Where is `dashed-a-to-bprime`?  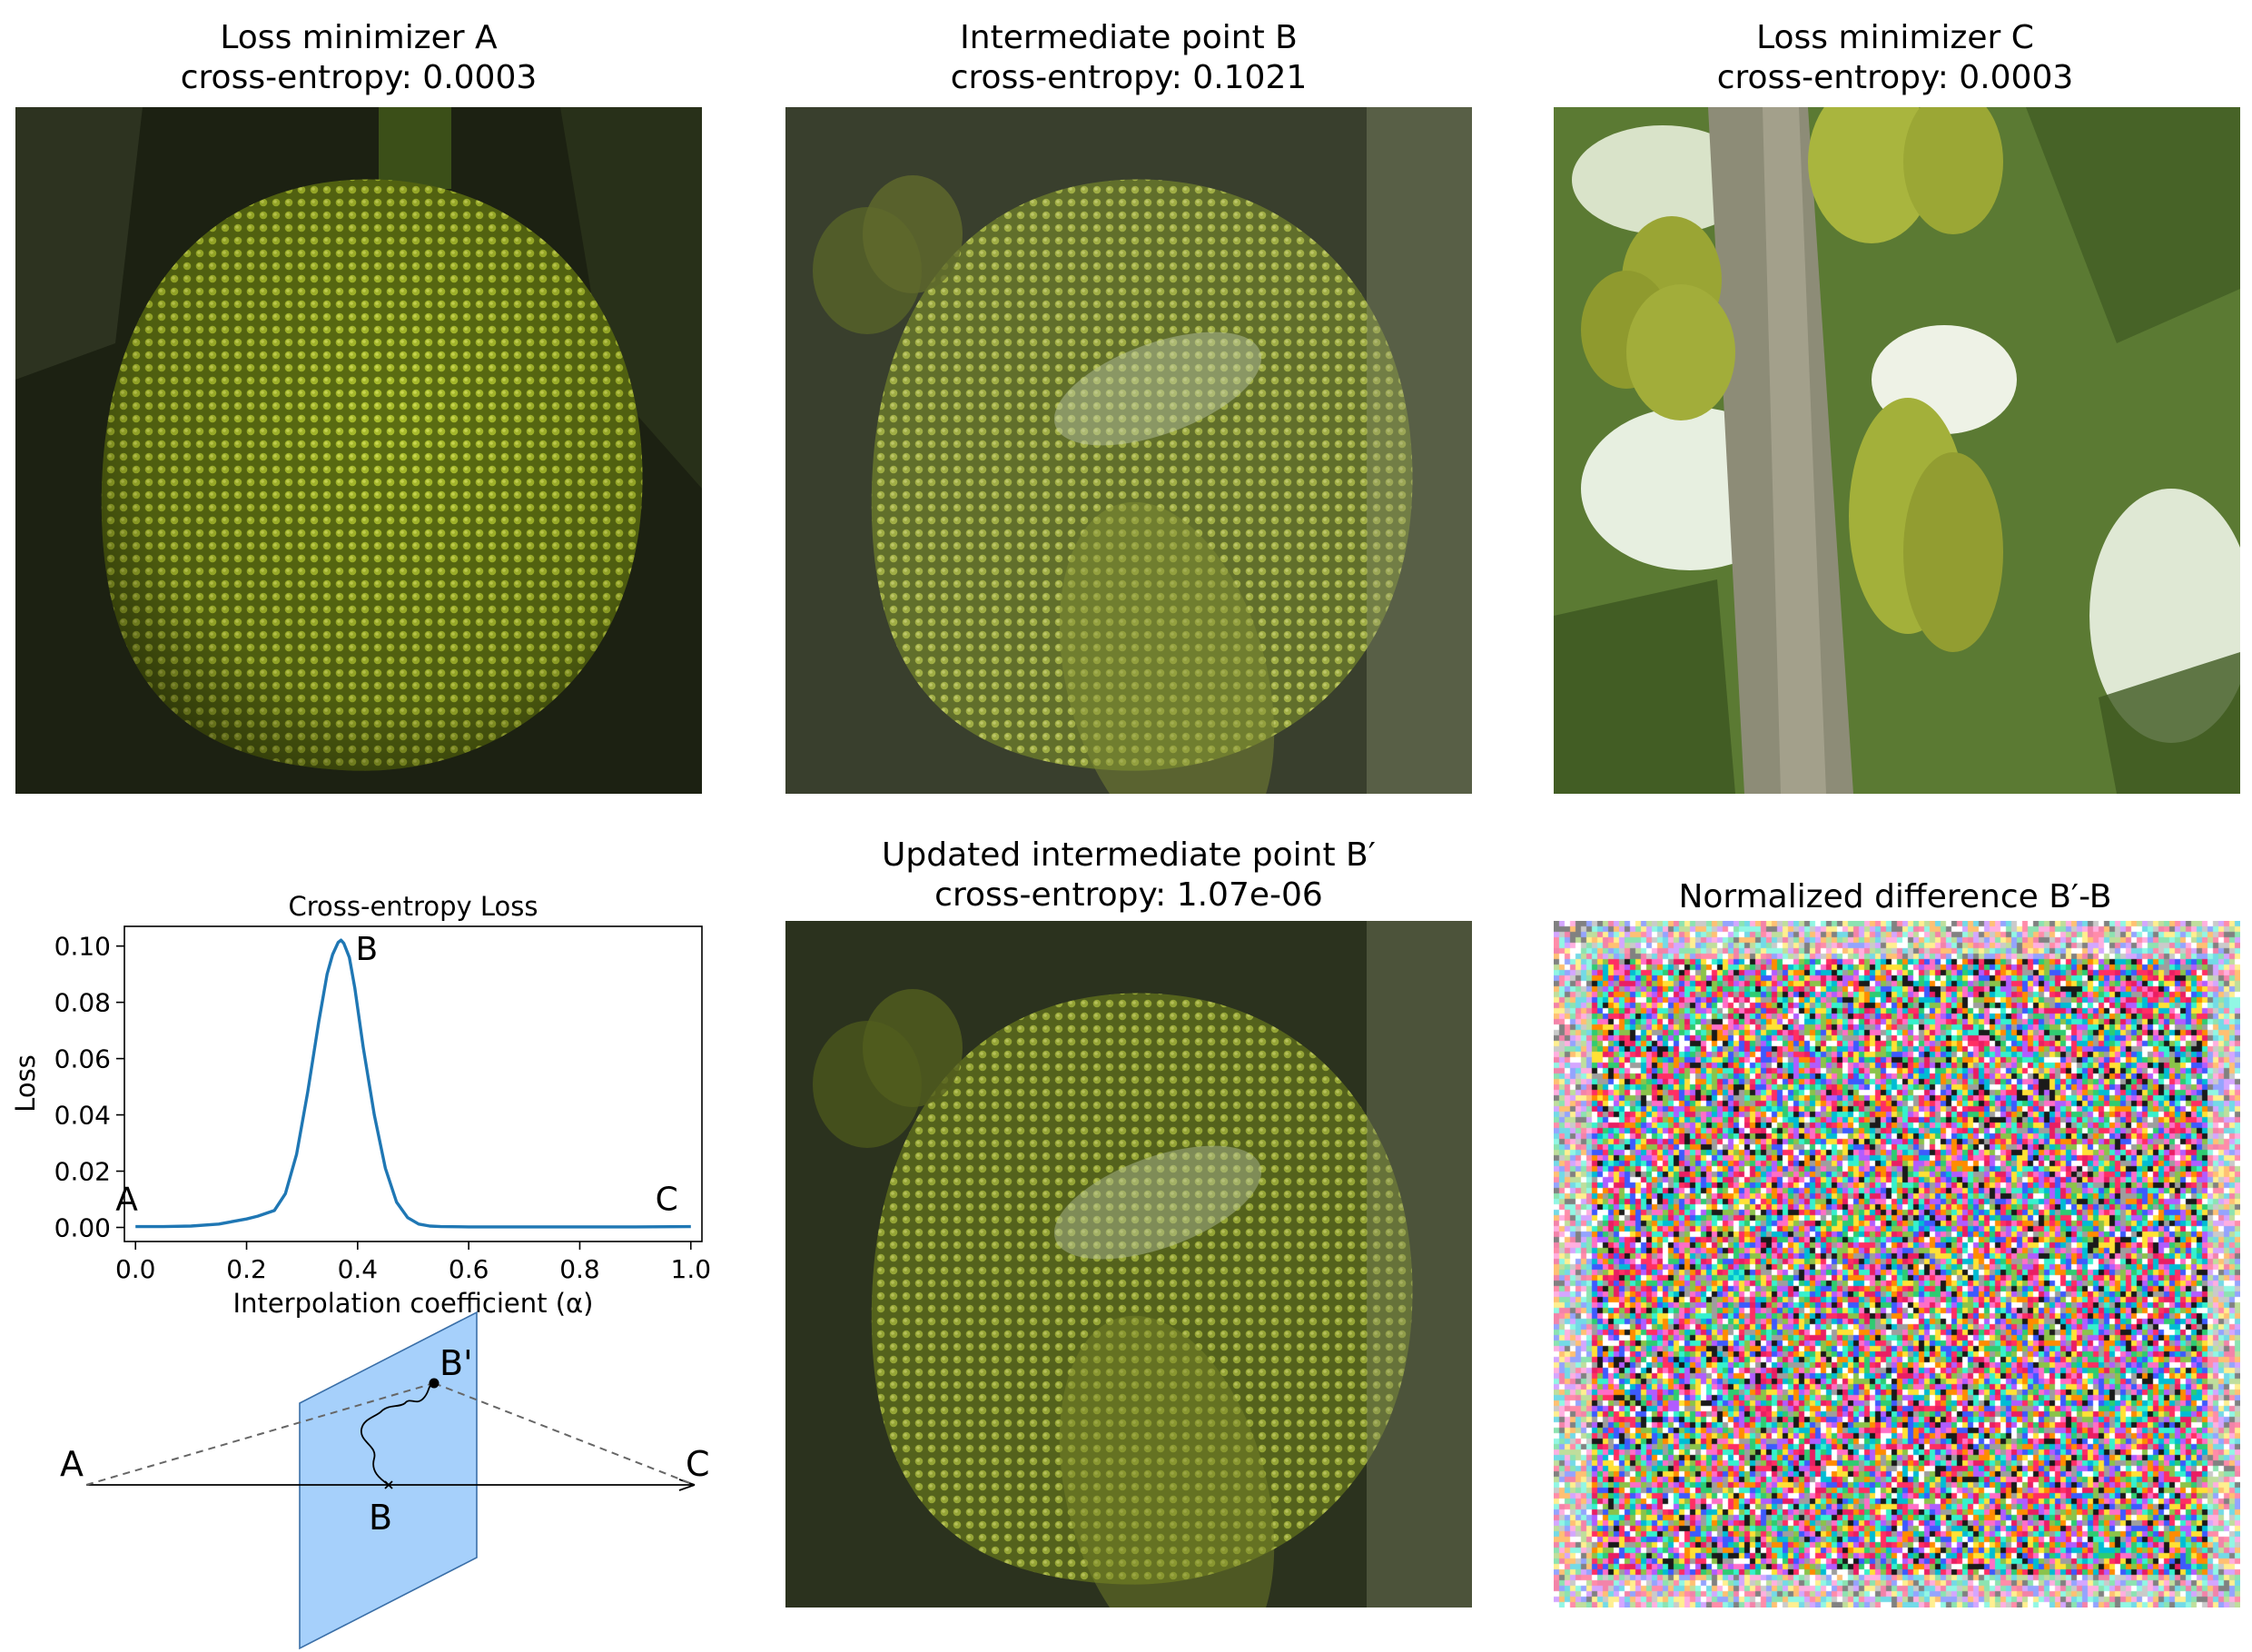
dashed-a-to-bprime is located at coordinates (260, 1434).